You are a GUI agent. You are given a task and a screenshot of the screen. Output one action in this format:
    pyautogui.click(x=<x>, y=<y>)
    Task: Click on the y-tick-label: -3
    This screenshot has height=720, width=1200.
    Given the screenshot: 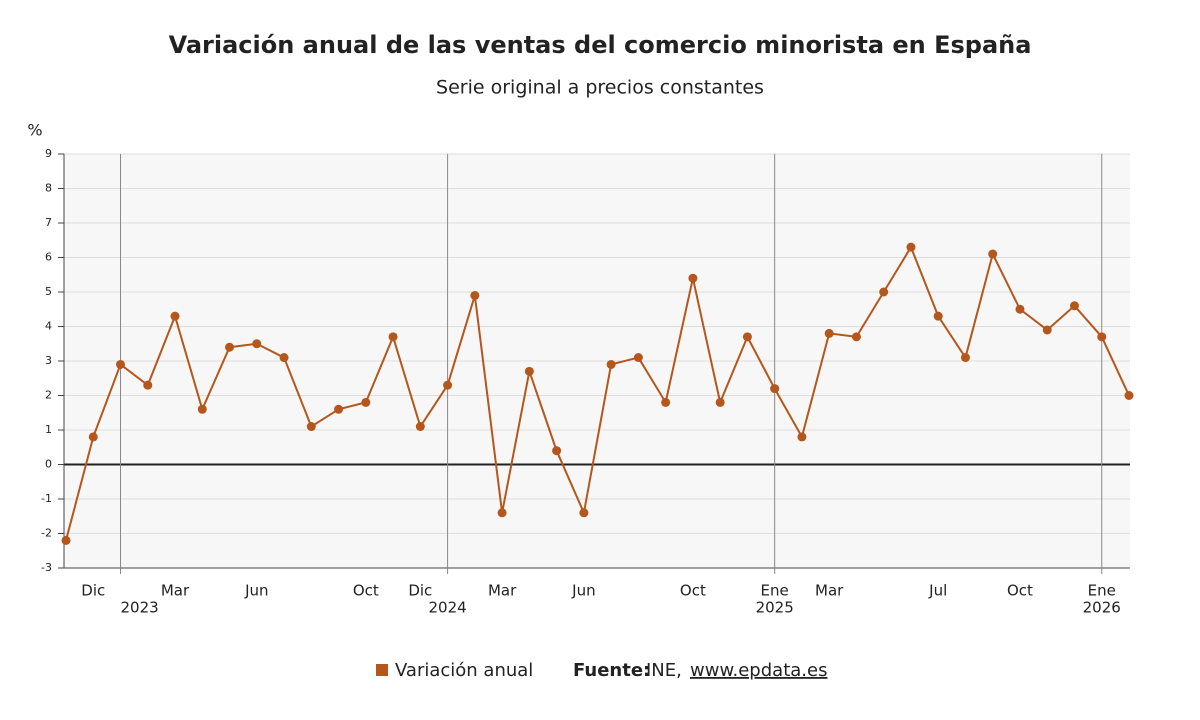 What is the action you would take?
    pyautogui.click(x=46, y=567)
    